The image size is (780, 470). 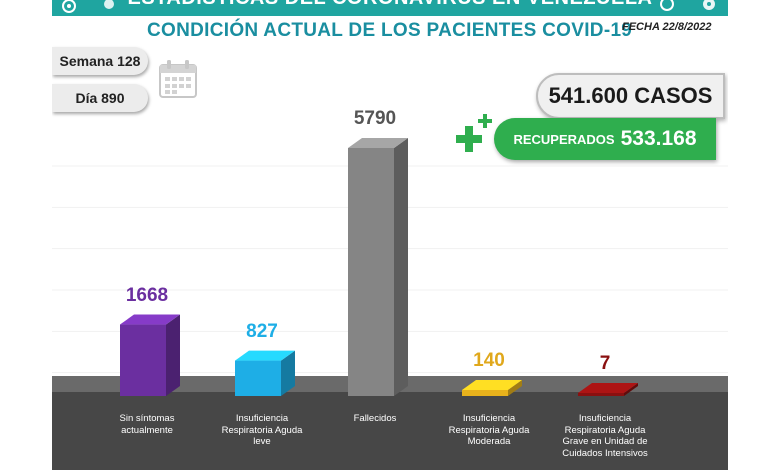 What do you see at coordinates (262, 430) in the screenshot?
I see `category-label: Insuficiencia Respiratoria Aguda leve` at bounding box center [262, 430].